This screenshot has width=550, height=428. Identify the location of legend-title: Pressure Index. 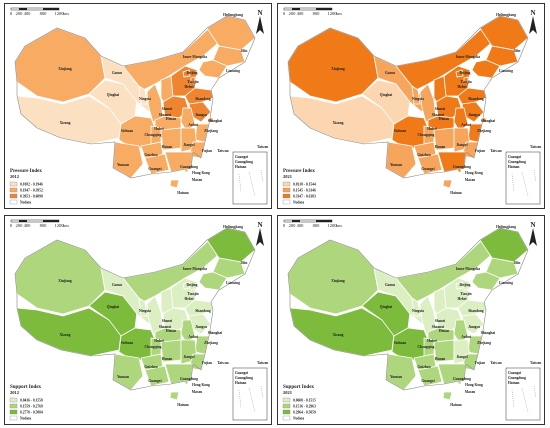
(26, 171).